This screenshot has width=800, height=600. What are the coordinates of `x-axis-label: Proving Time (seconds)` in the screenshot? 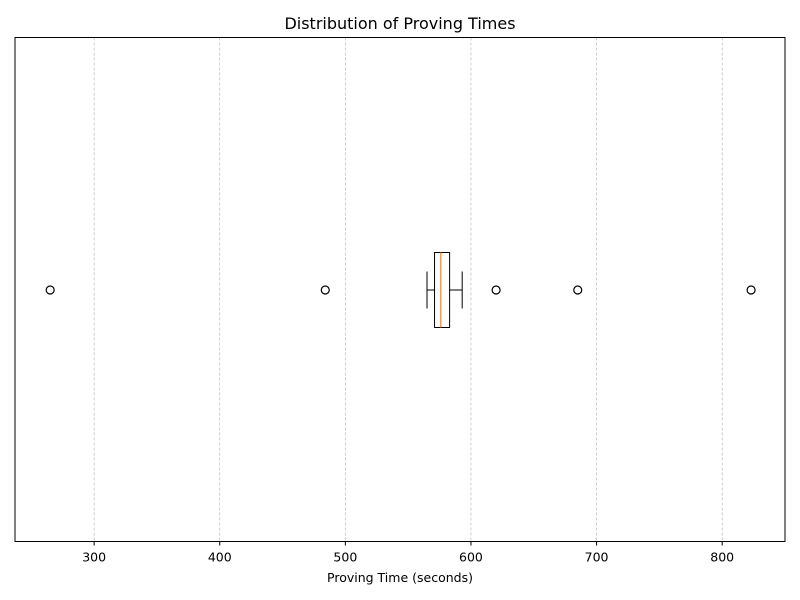 It's located at (400, 577).